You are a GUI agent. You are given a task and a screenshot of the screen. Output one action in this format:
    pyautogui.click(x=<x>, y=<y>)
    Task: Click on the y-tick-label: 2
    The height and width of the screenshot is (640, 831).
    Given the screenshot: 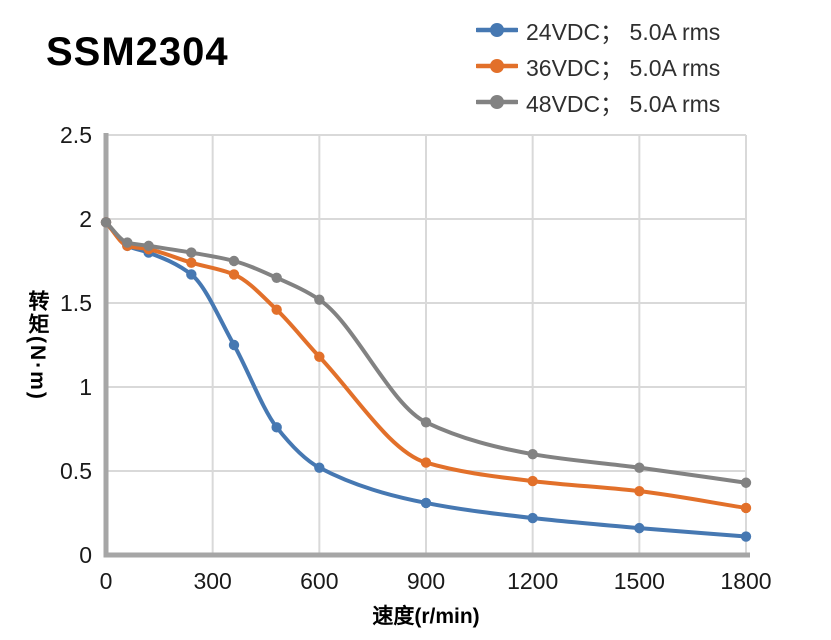 What is the action you would take?
    pyautogui.click(x=85, y=219)
    